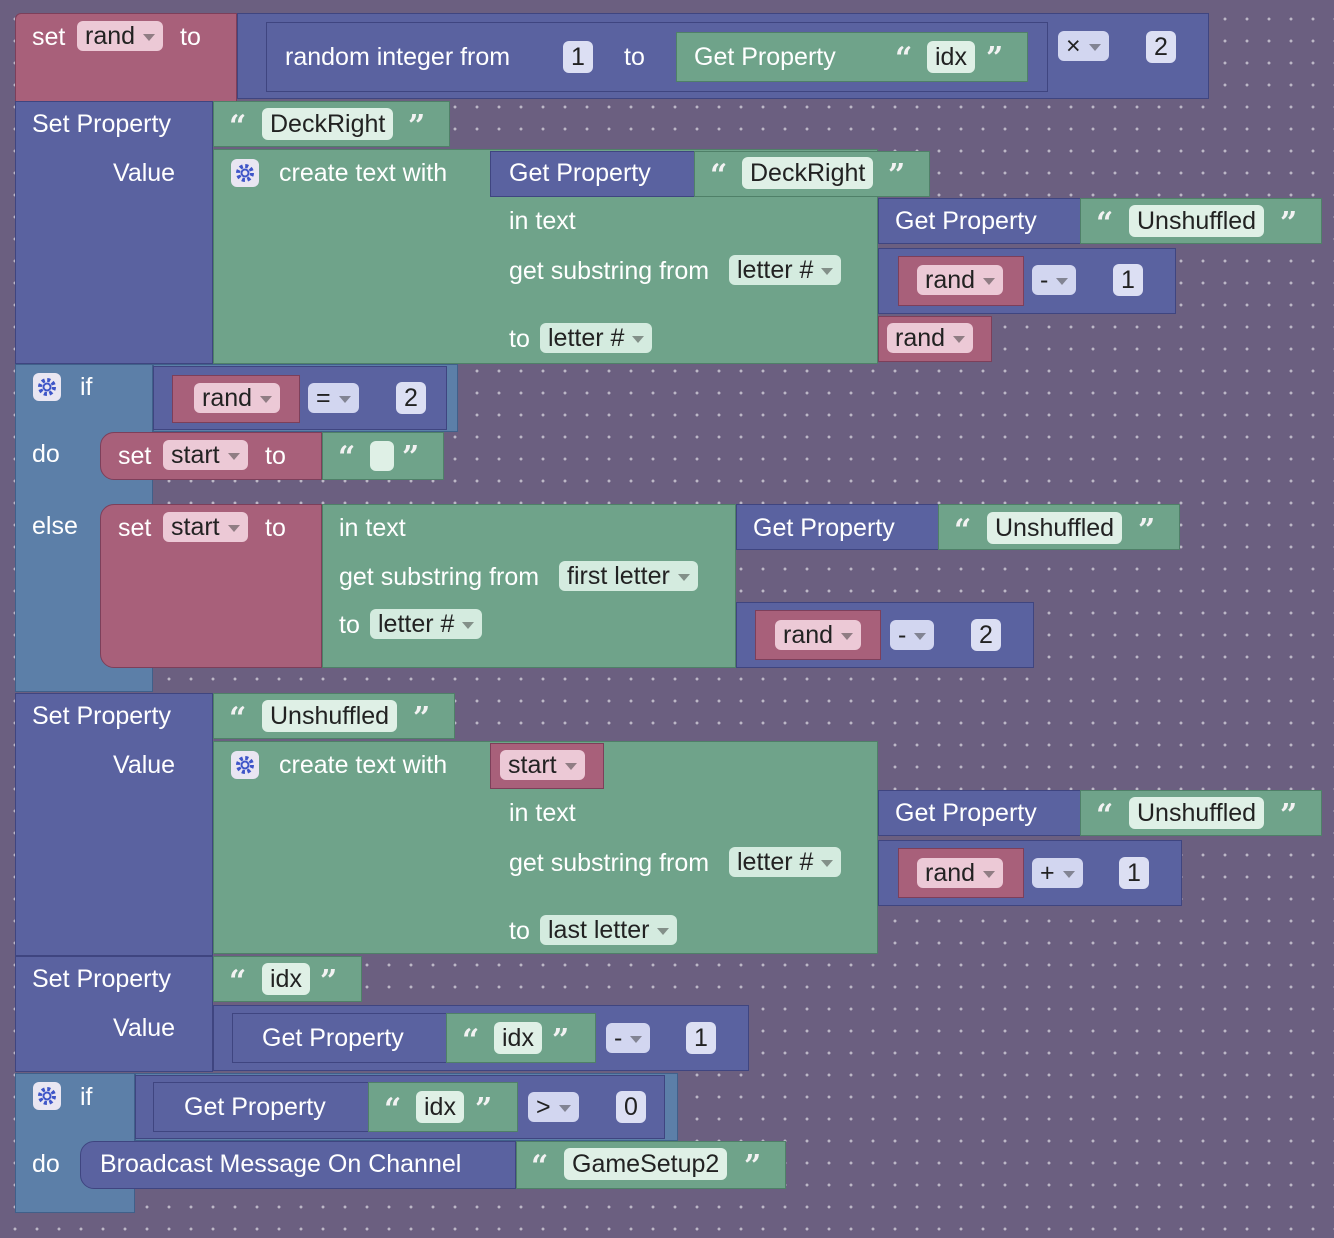 This screenshot has height=1238, width=1334. I want to click on string-field-unshuffled-4: Unshuffled, so click(1197, 813).